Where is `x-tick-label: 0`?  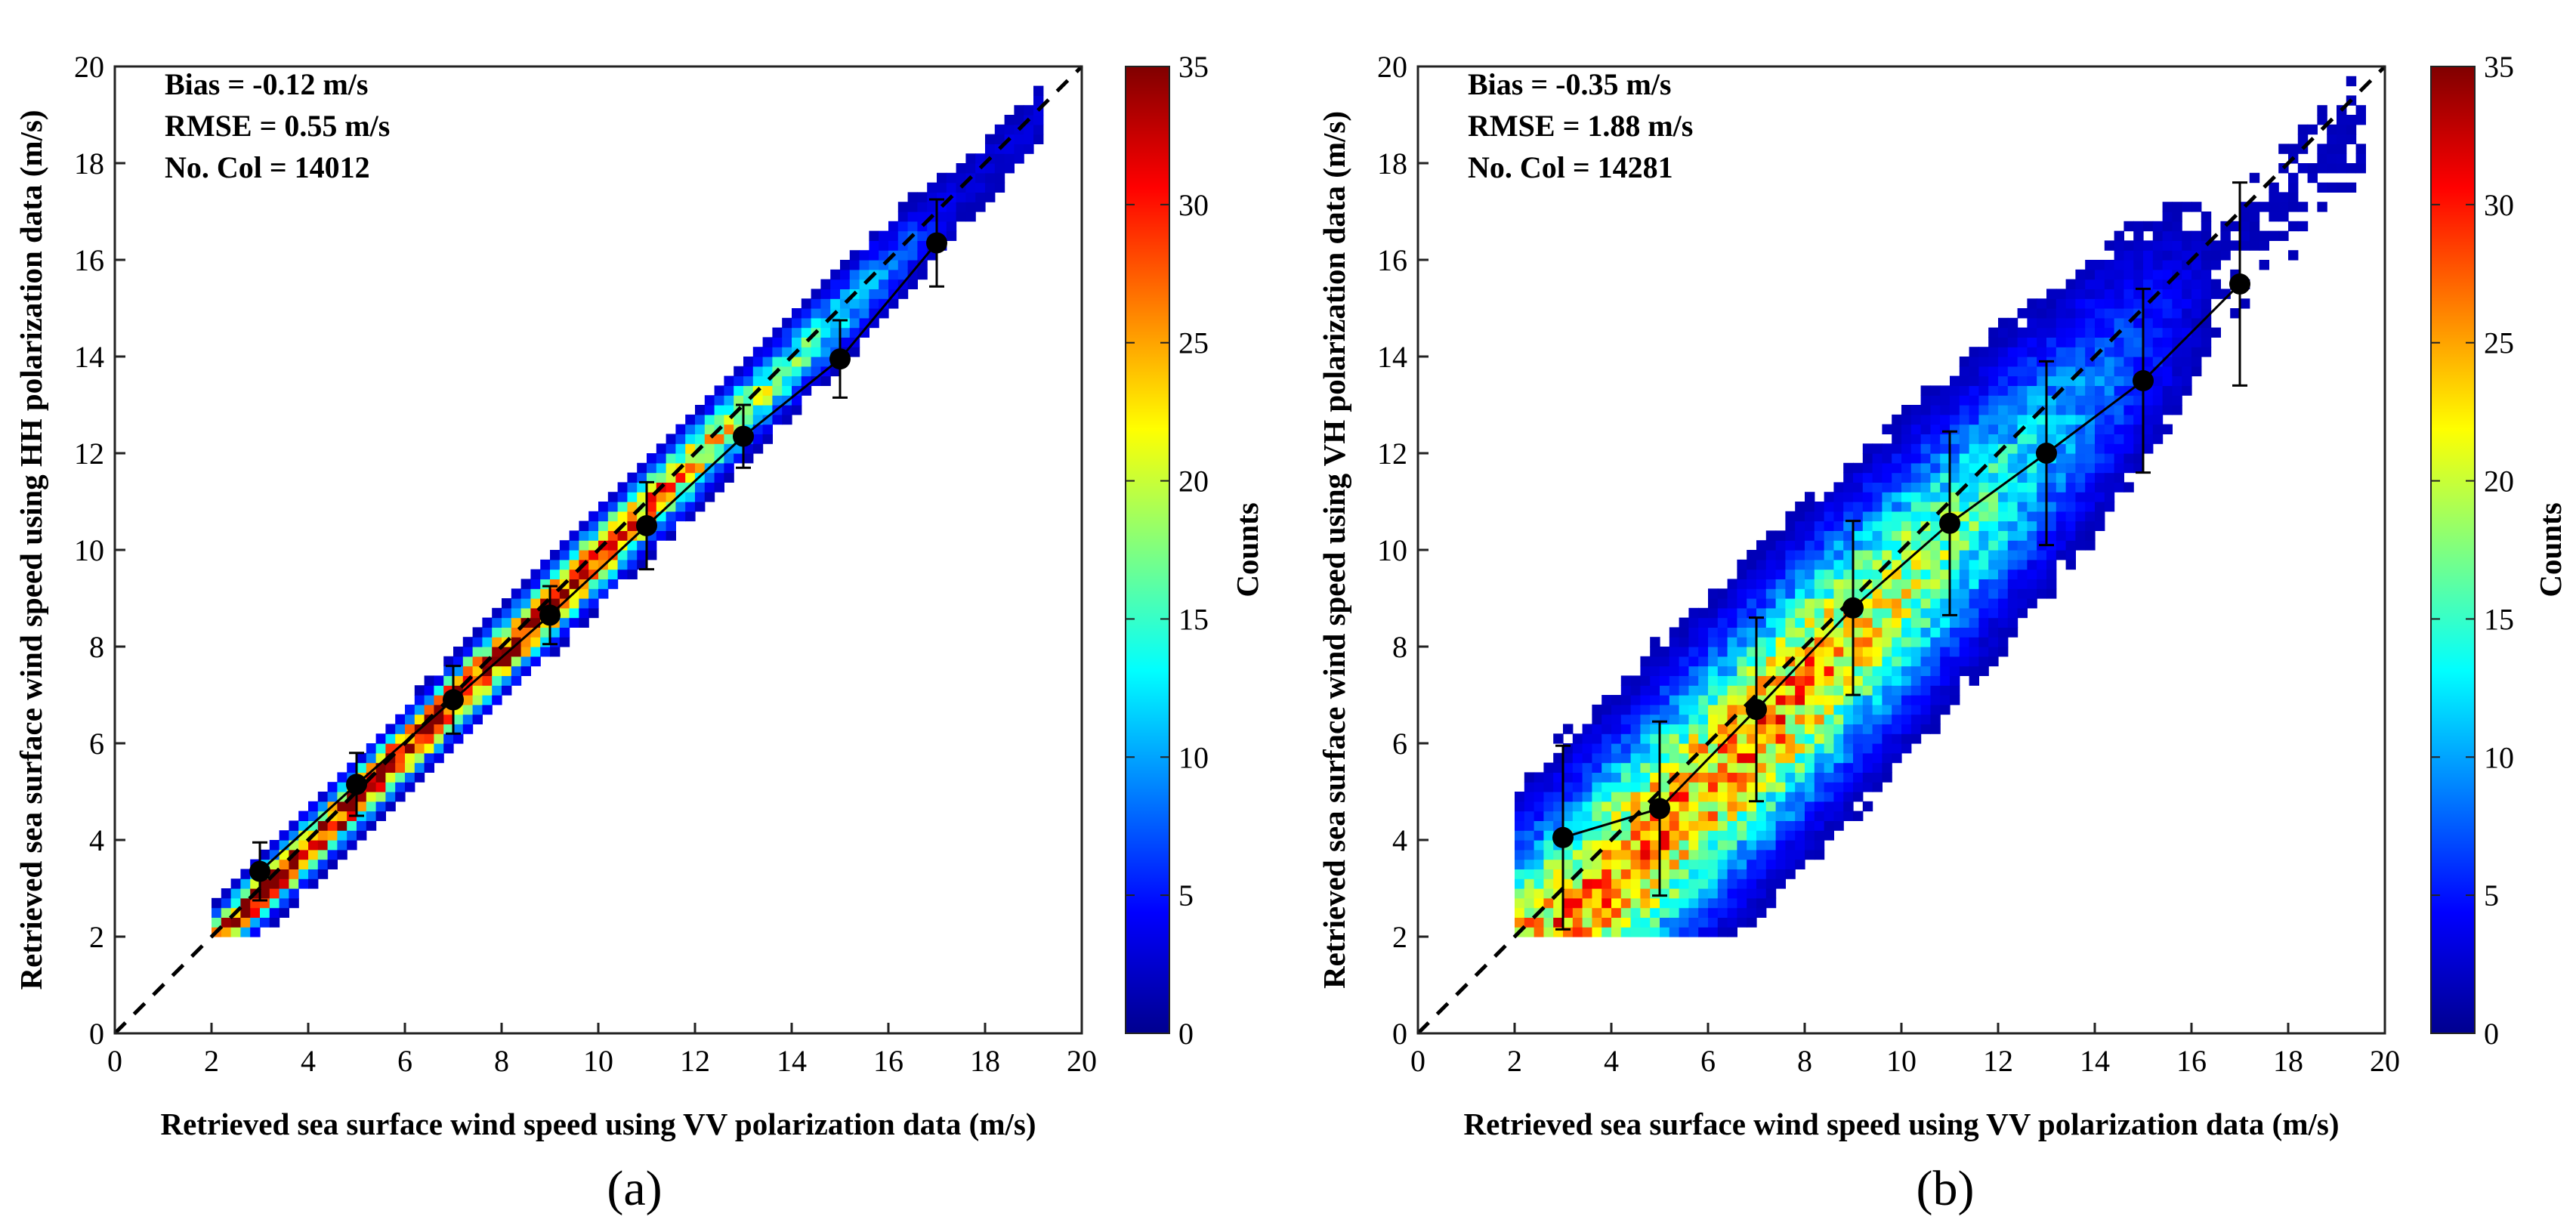 x-tick-label: 0 is located at coordinates (114, 1061).